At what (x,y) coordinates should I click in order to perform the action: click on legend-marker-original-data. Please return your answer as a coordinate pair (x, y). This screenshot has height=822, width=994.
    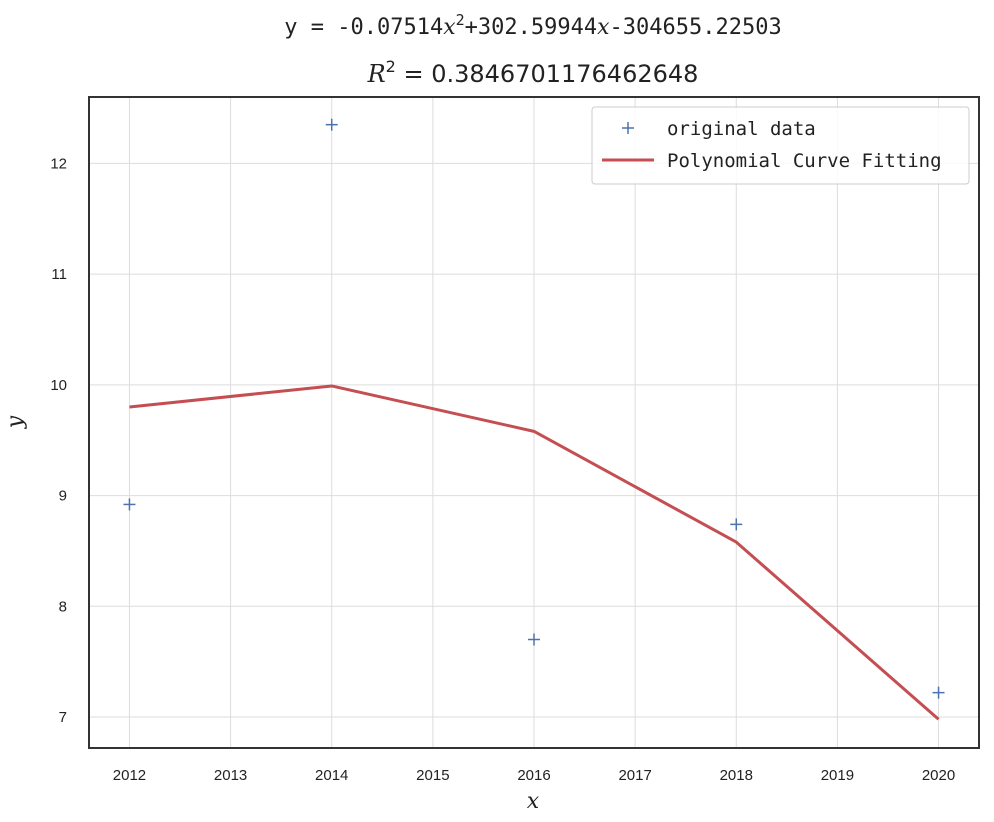
    Looking at the image, I should click on (628, 128).